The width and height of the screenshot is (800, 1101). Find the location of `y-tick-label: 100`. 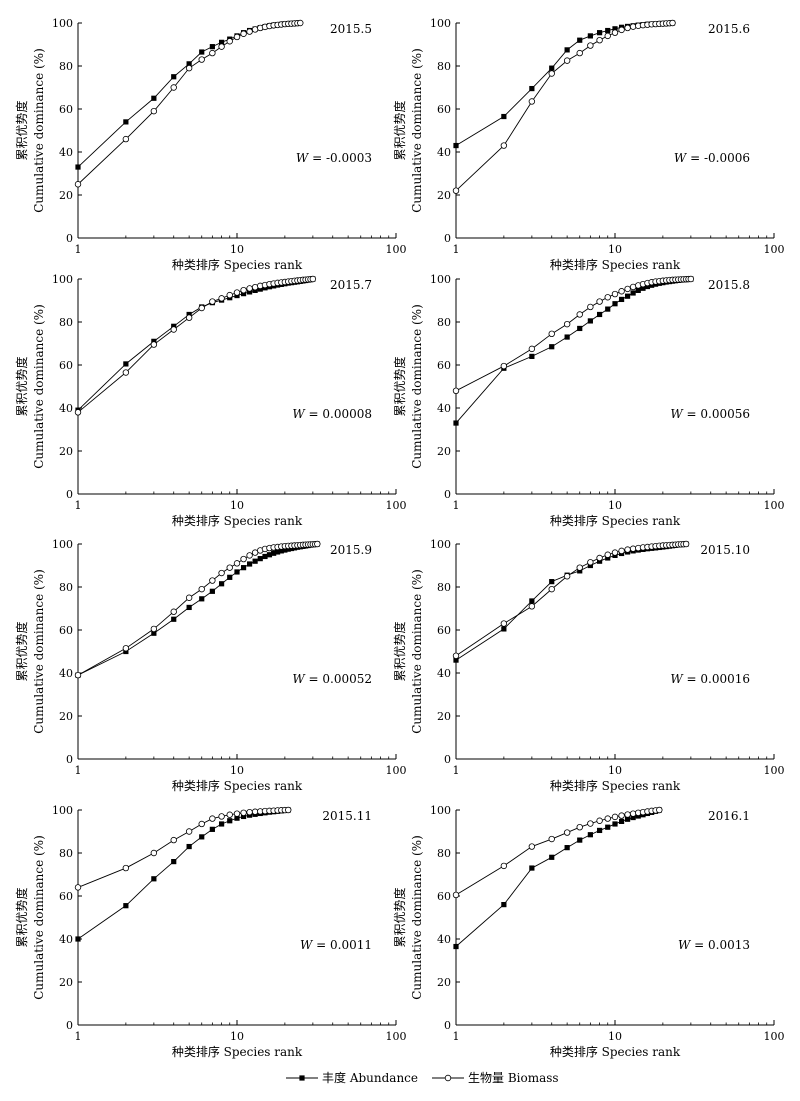

y-tick-label: 100 is located at coordinates (440, 279).